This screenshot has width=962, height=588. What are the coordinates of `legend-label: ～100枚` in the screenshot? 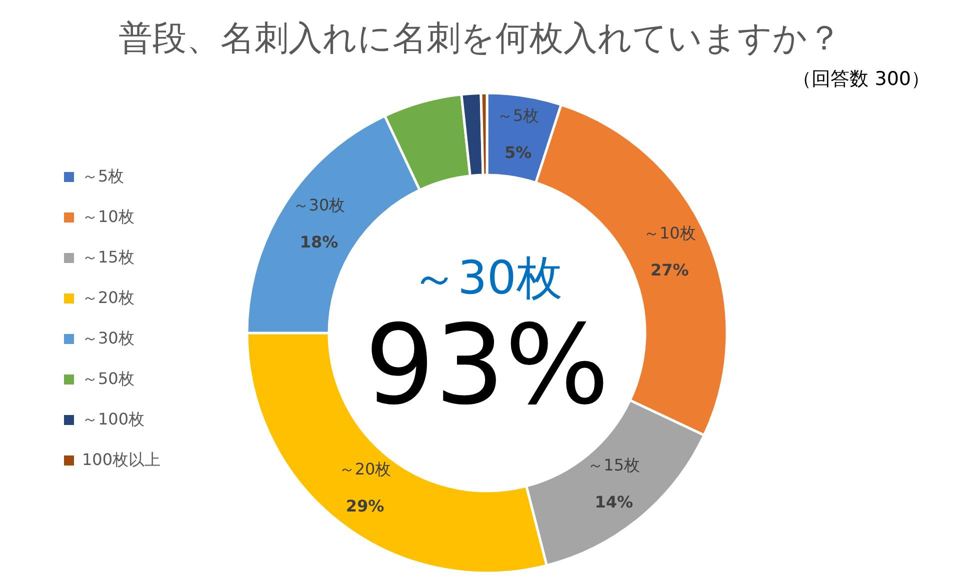 It's located at (113, 418).